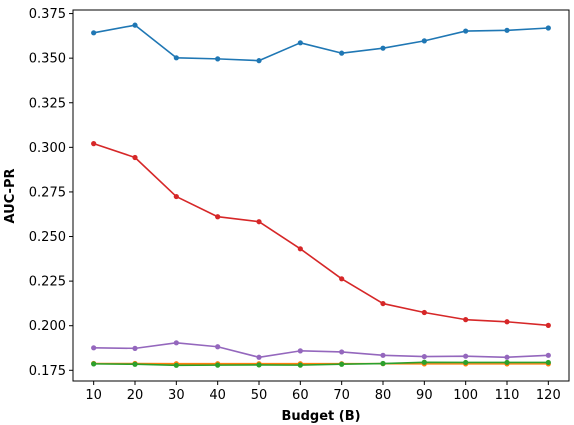  What do you see at coordinates (47, 192) in the screenshot?
I see `y-tick-label: 0.275` at bounding box center [47, 192].